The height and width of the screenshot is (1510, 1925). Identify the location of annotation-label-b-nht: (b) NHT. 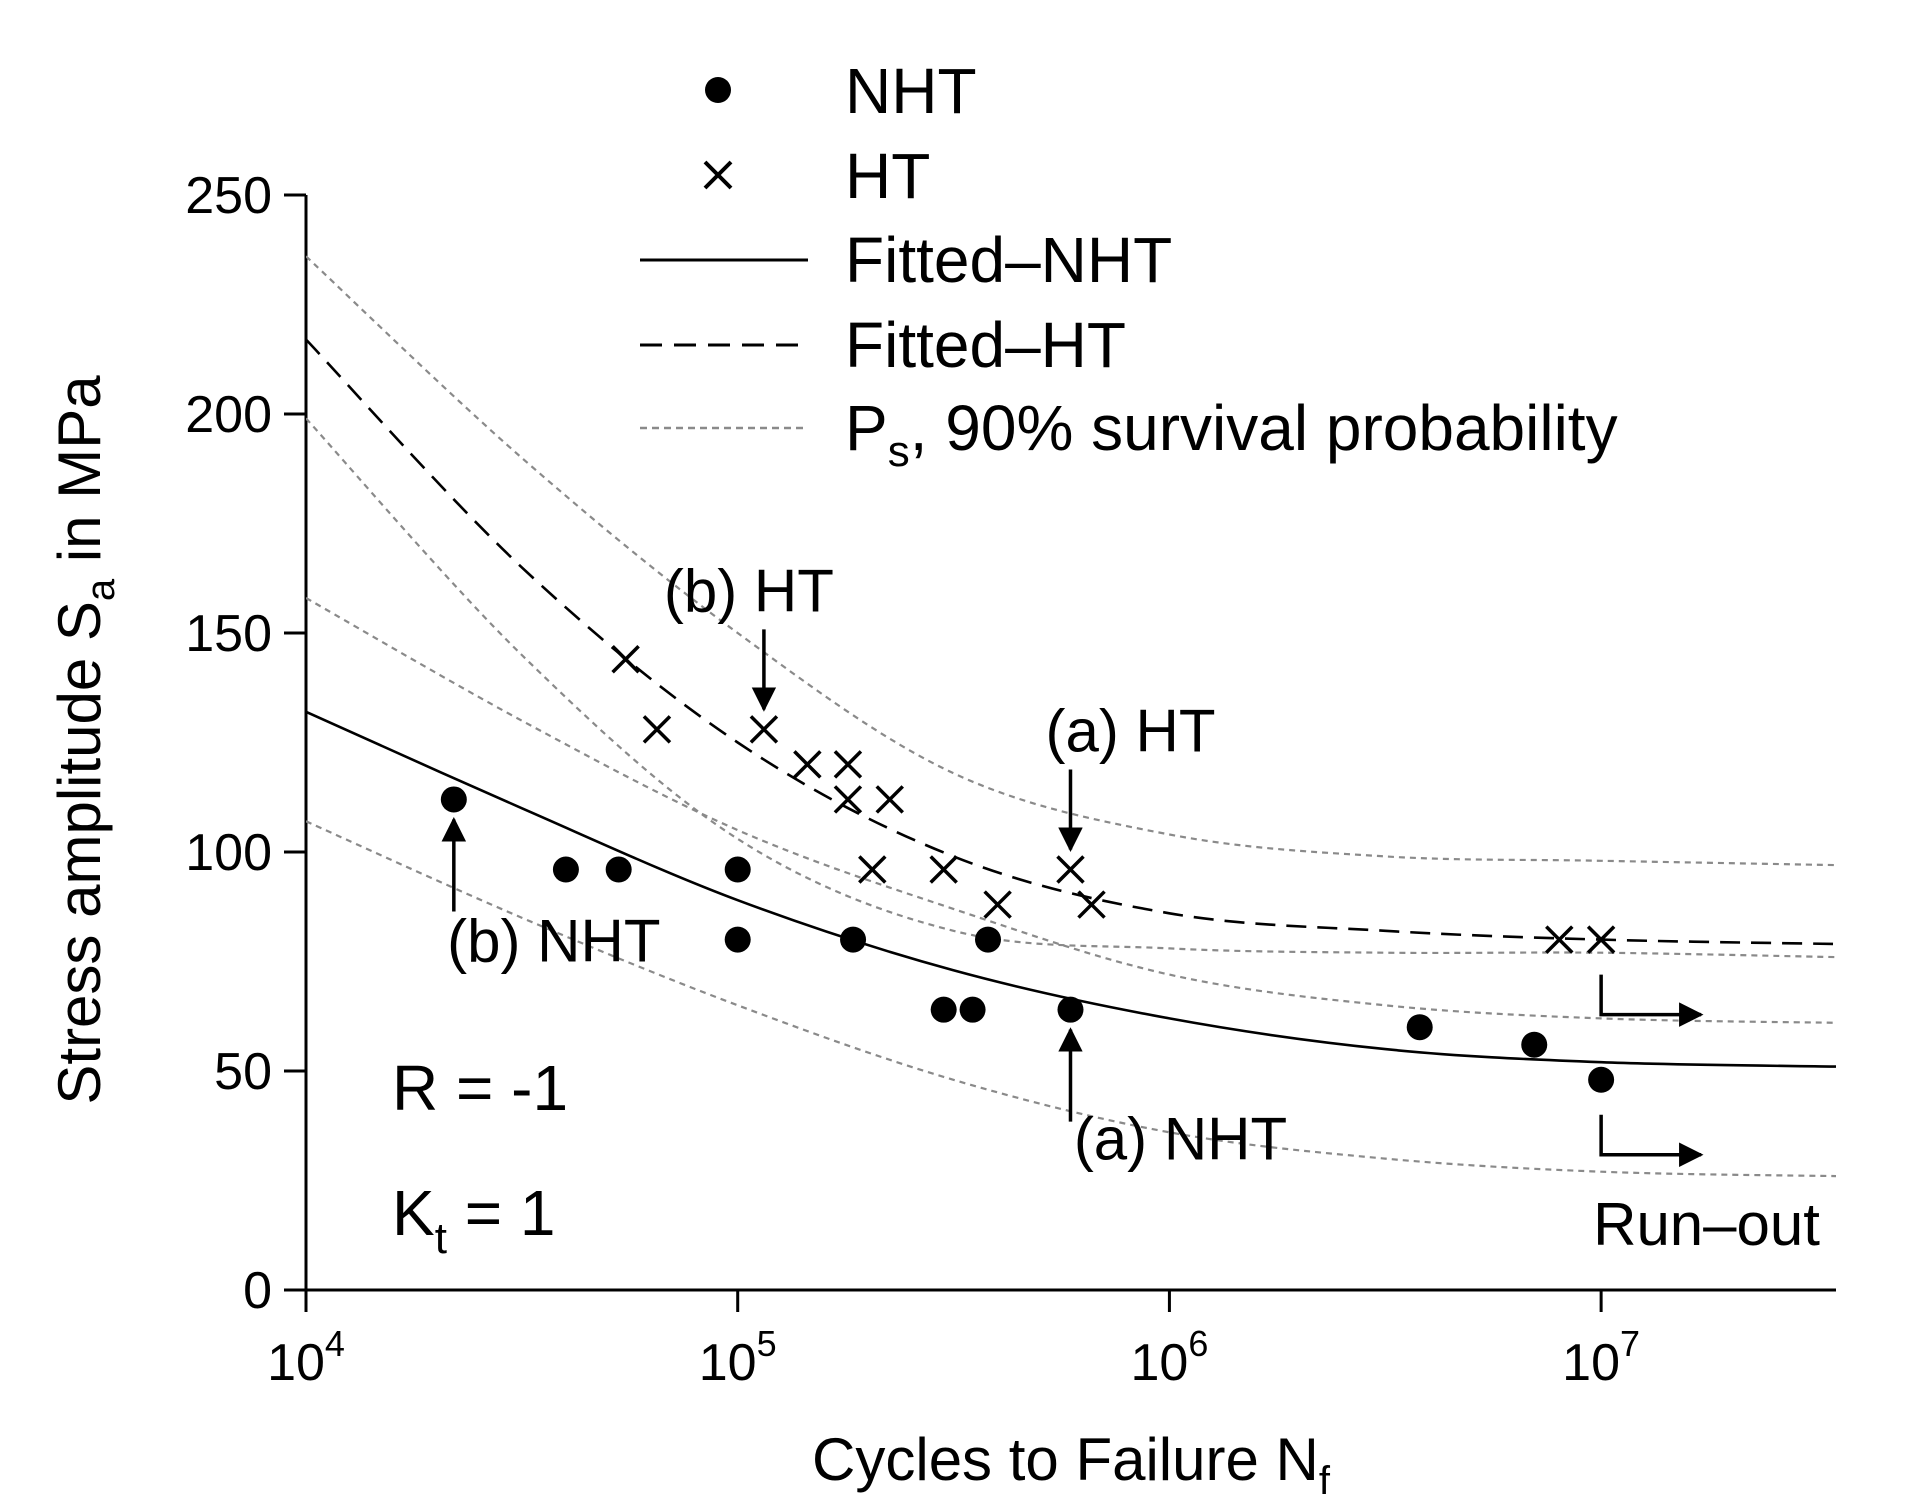
(553, 940).